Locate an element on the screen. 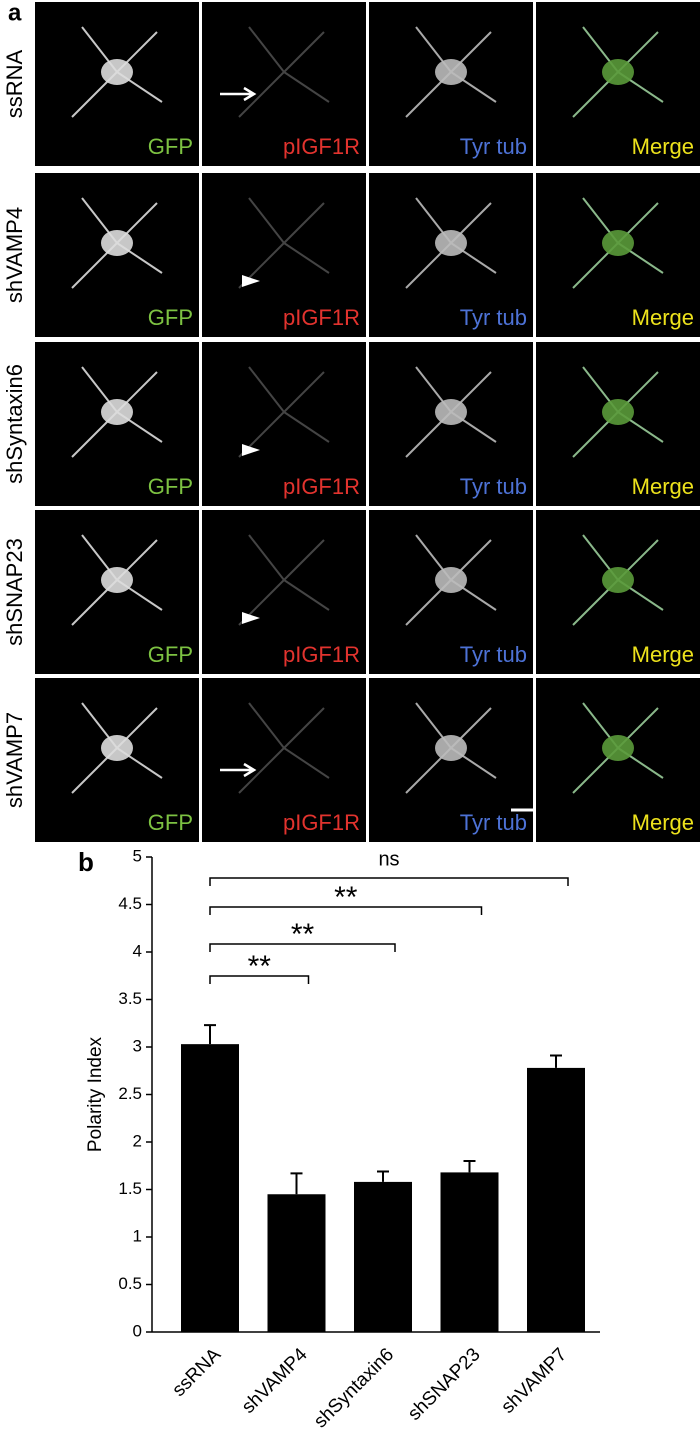  panel-label: a is located at coordinates (15, 13).